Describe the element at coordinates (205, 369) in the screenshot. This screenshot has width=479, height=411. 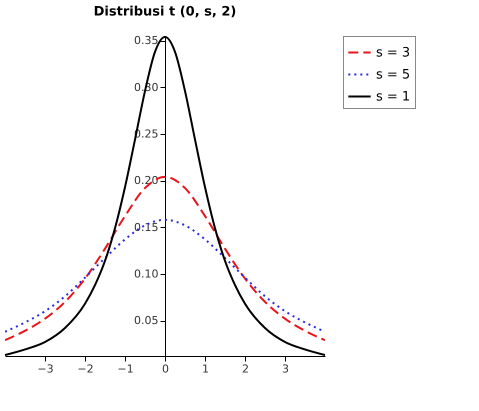
I see `x-tick-label: 1` at that location.